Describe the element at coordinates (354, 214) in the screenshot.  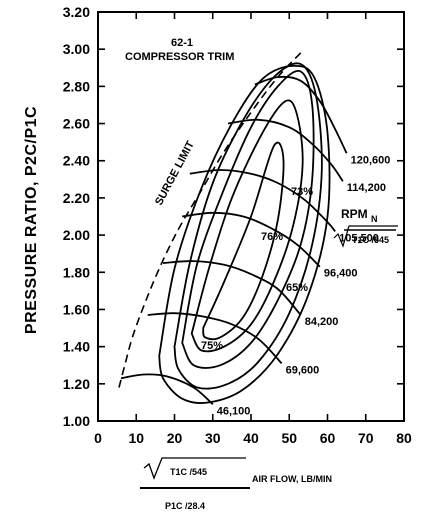
I see `rpm-label: RPM` at that location.